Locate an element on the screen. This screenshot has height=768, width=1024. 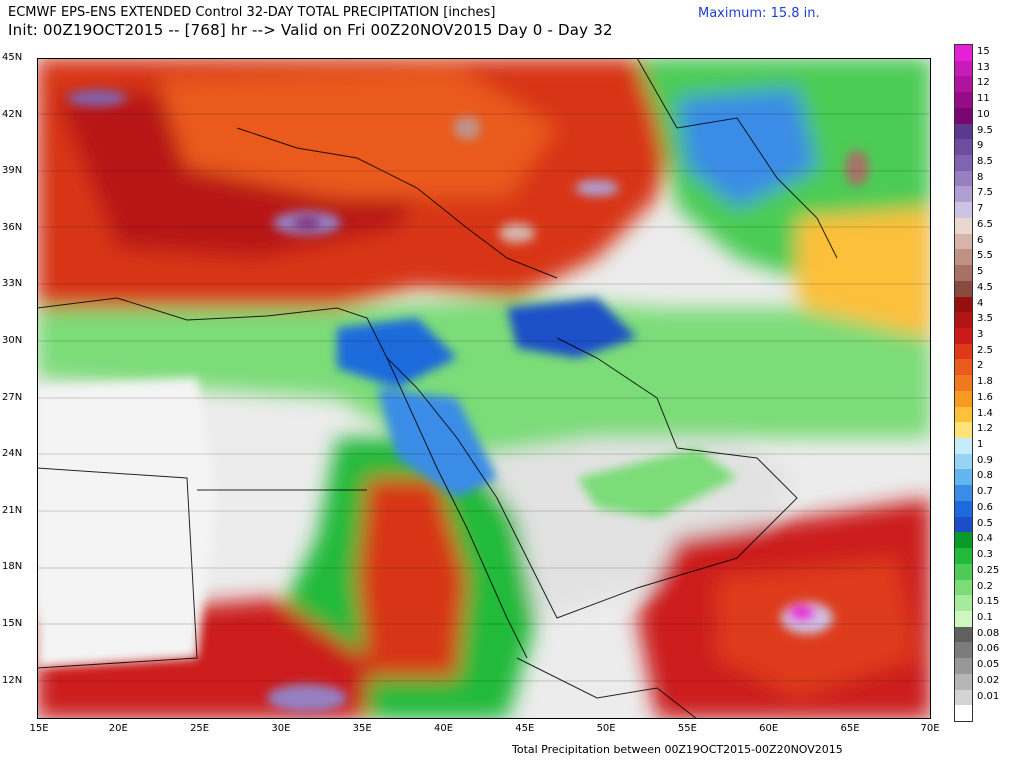
colorbar-legend is located at coordinates (963, 383).